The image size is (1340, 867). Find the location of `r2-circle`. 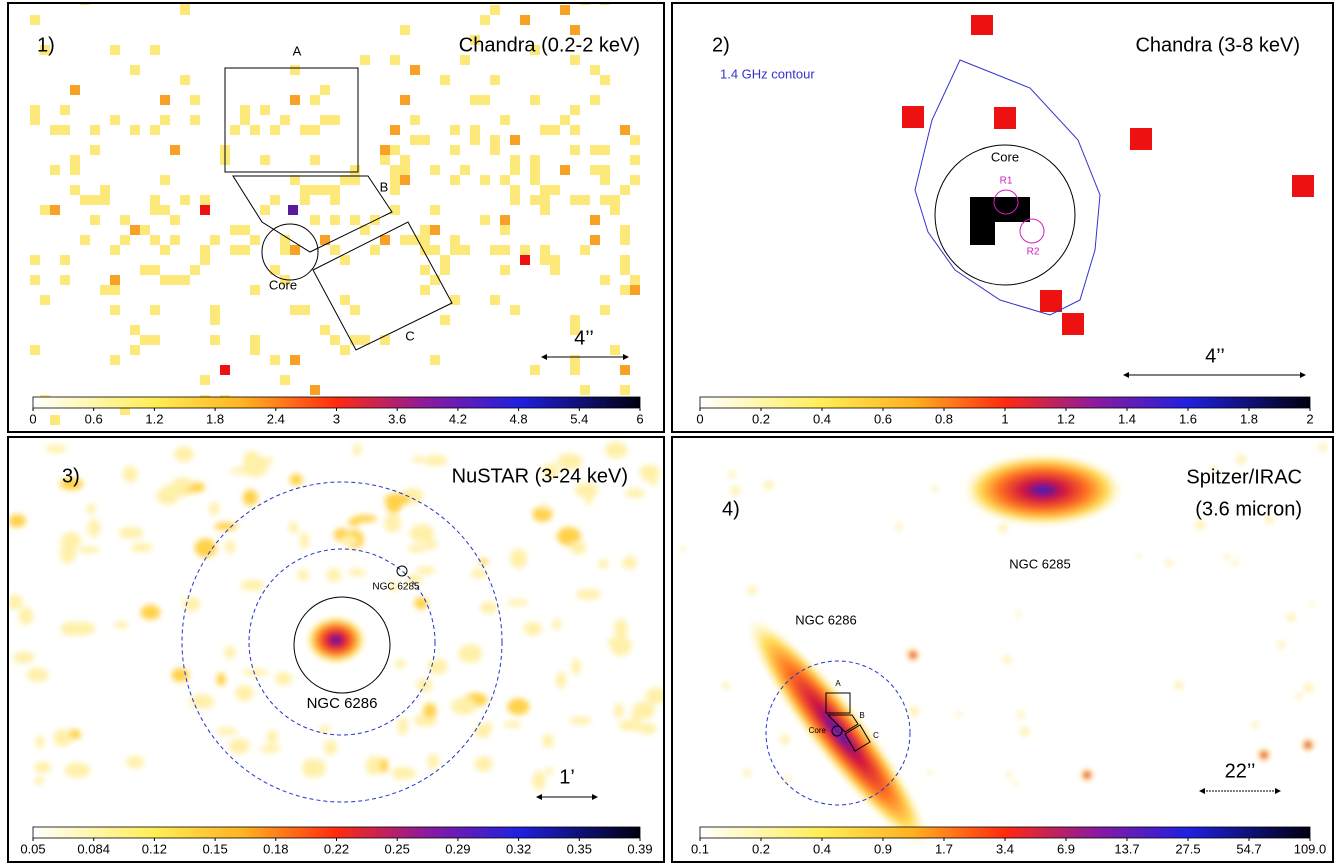

r2-circle is located at coordinates (1032, 231).